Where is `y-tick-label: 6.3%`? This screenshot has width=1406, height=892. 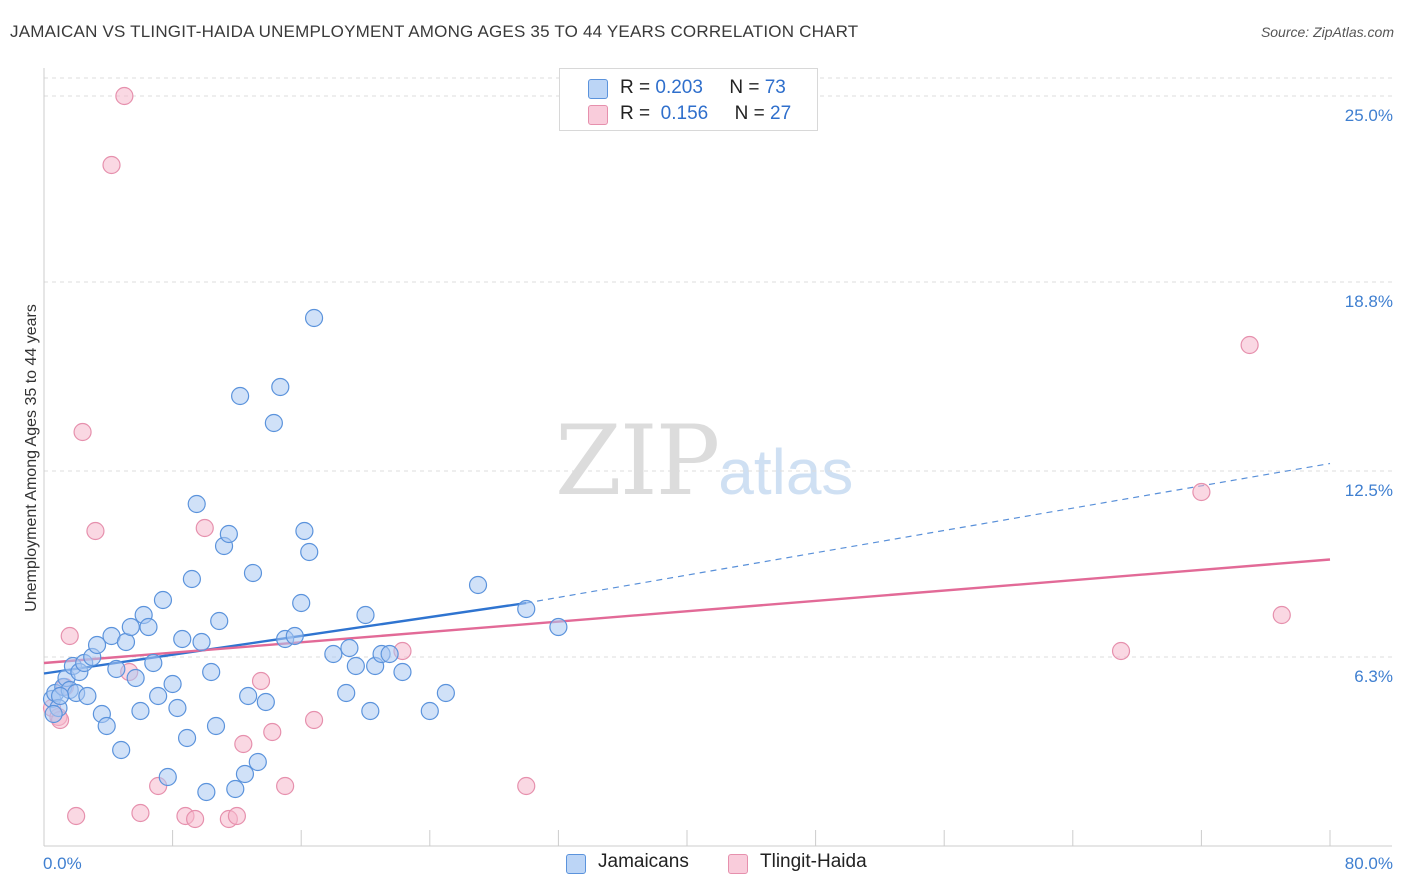 y-tick-label: 6.3% is located at coordinates (1373, 676).